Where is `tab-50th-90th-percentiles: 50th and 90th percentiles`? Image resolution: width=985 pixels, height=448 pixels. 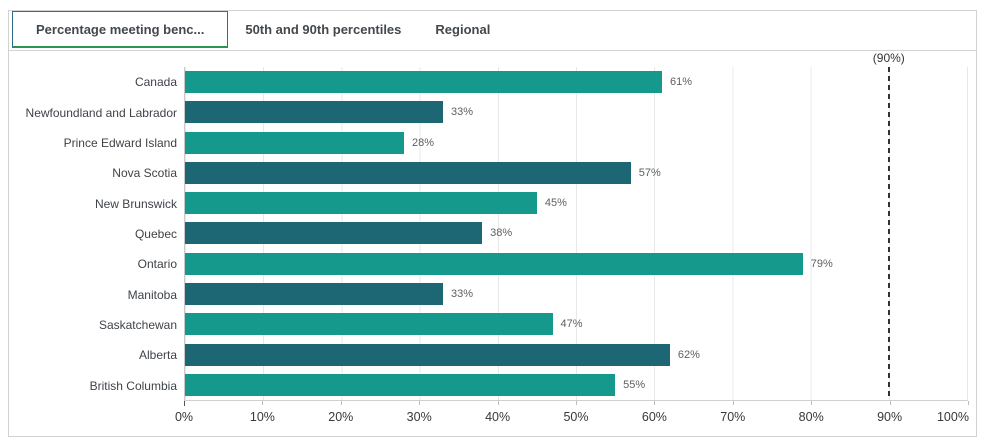
tab-50th-90th-percentiles: 50th and 90th percentiles is located at coordinates (323, 29).